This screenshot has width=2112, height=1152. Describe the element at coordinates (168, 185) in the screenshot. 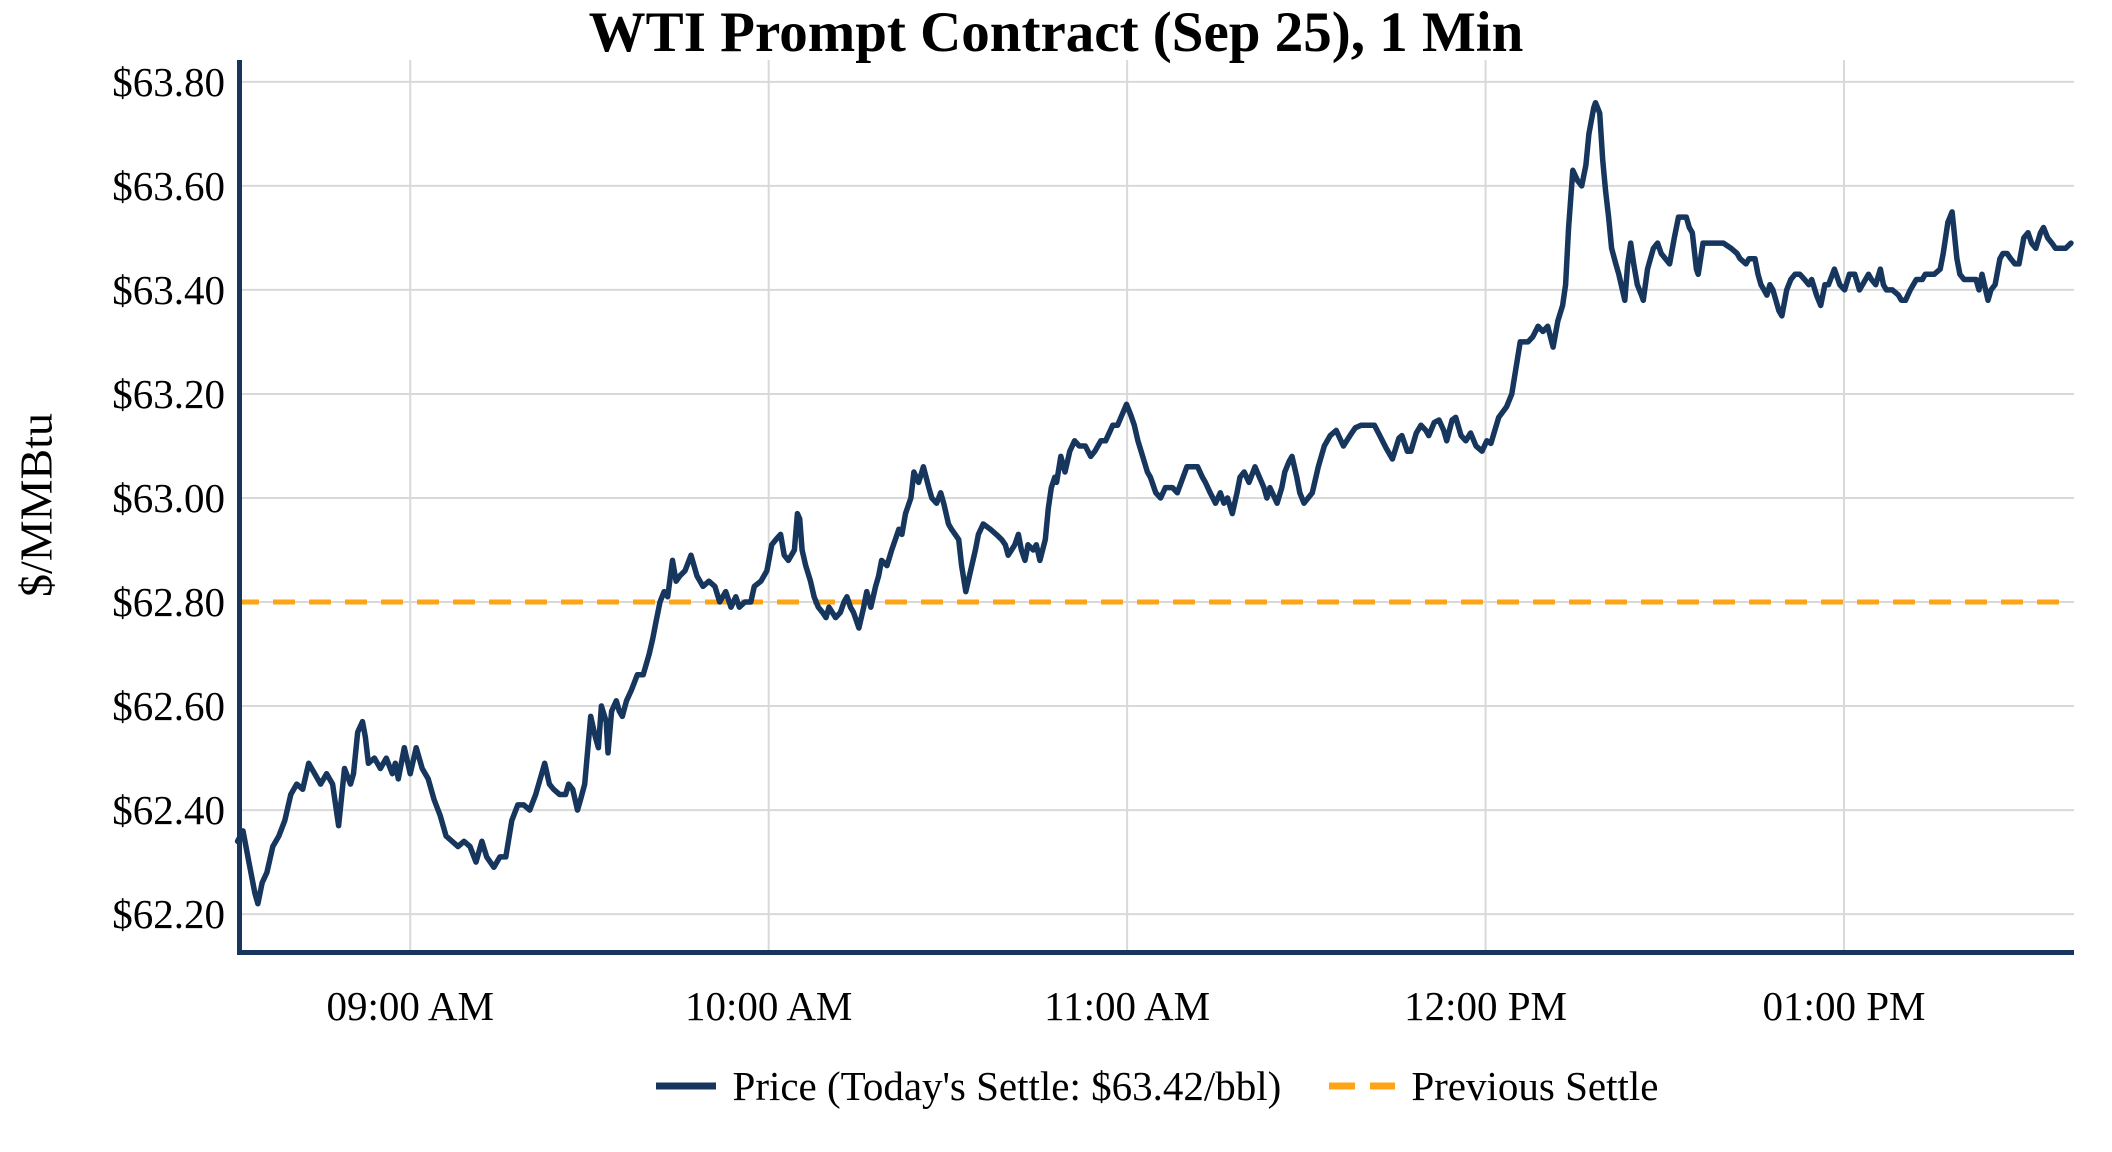

I see `y-tick-label: $63.60` at that location.